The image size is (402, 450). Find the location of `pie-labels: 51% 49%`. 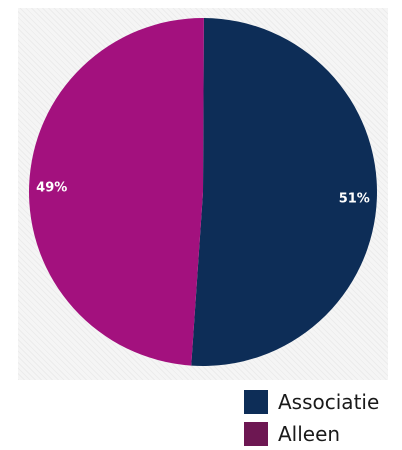

pie-labels: 51% 49% is located at coordinates (203, 193).